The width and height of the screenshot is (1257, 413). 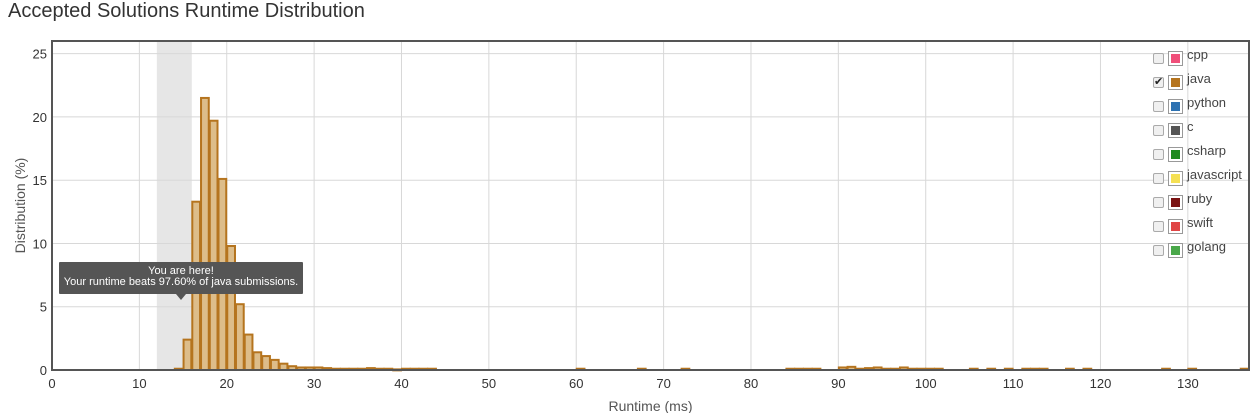 What do you see at coordinates (1190, 126) in the screenshot?
I see `legend-label: c` at bounding box center [1190, 126].